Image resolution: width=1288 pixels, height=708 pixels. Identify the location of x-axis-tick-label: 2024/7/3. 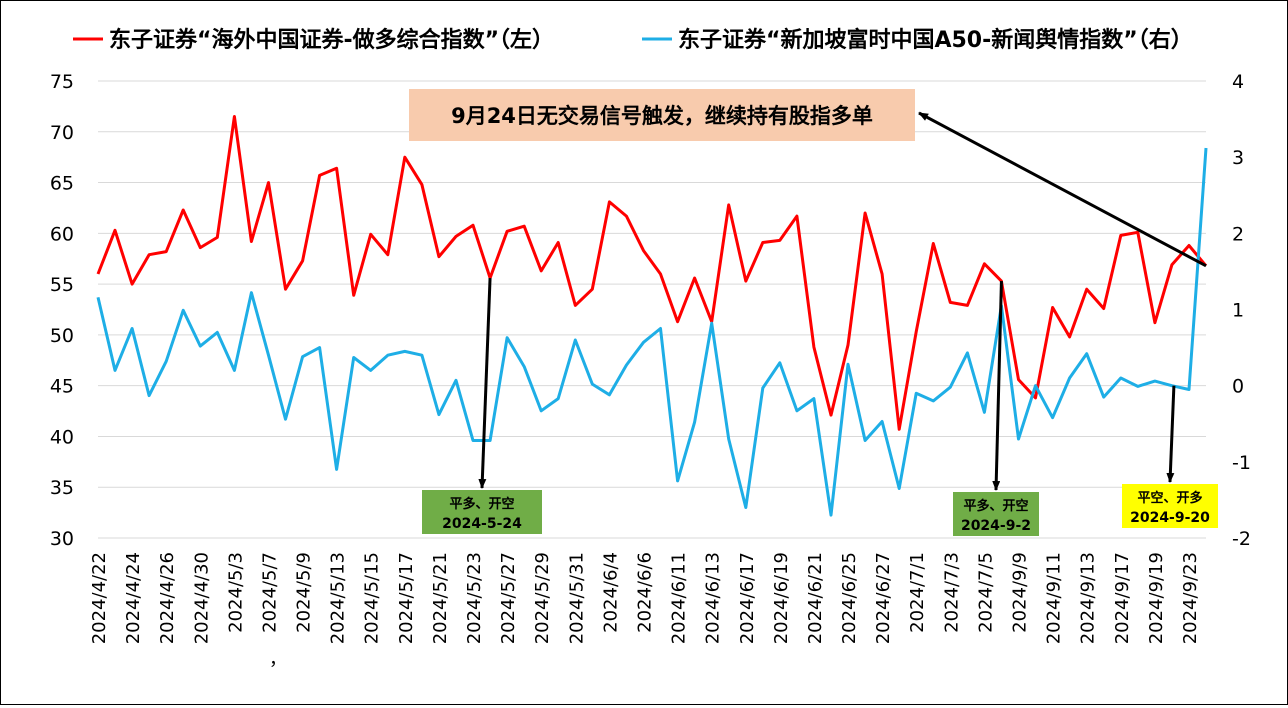
(951, 592).